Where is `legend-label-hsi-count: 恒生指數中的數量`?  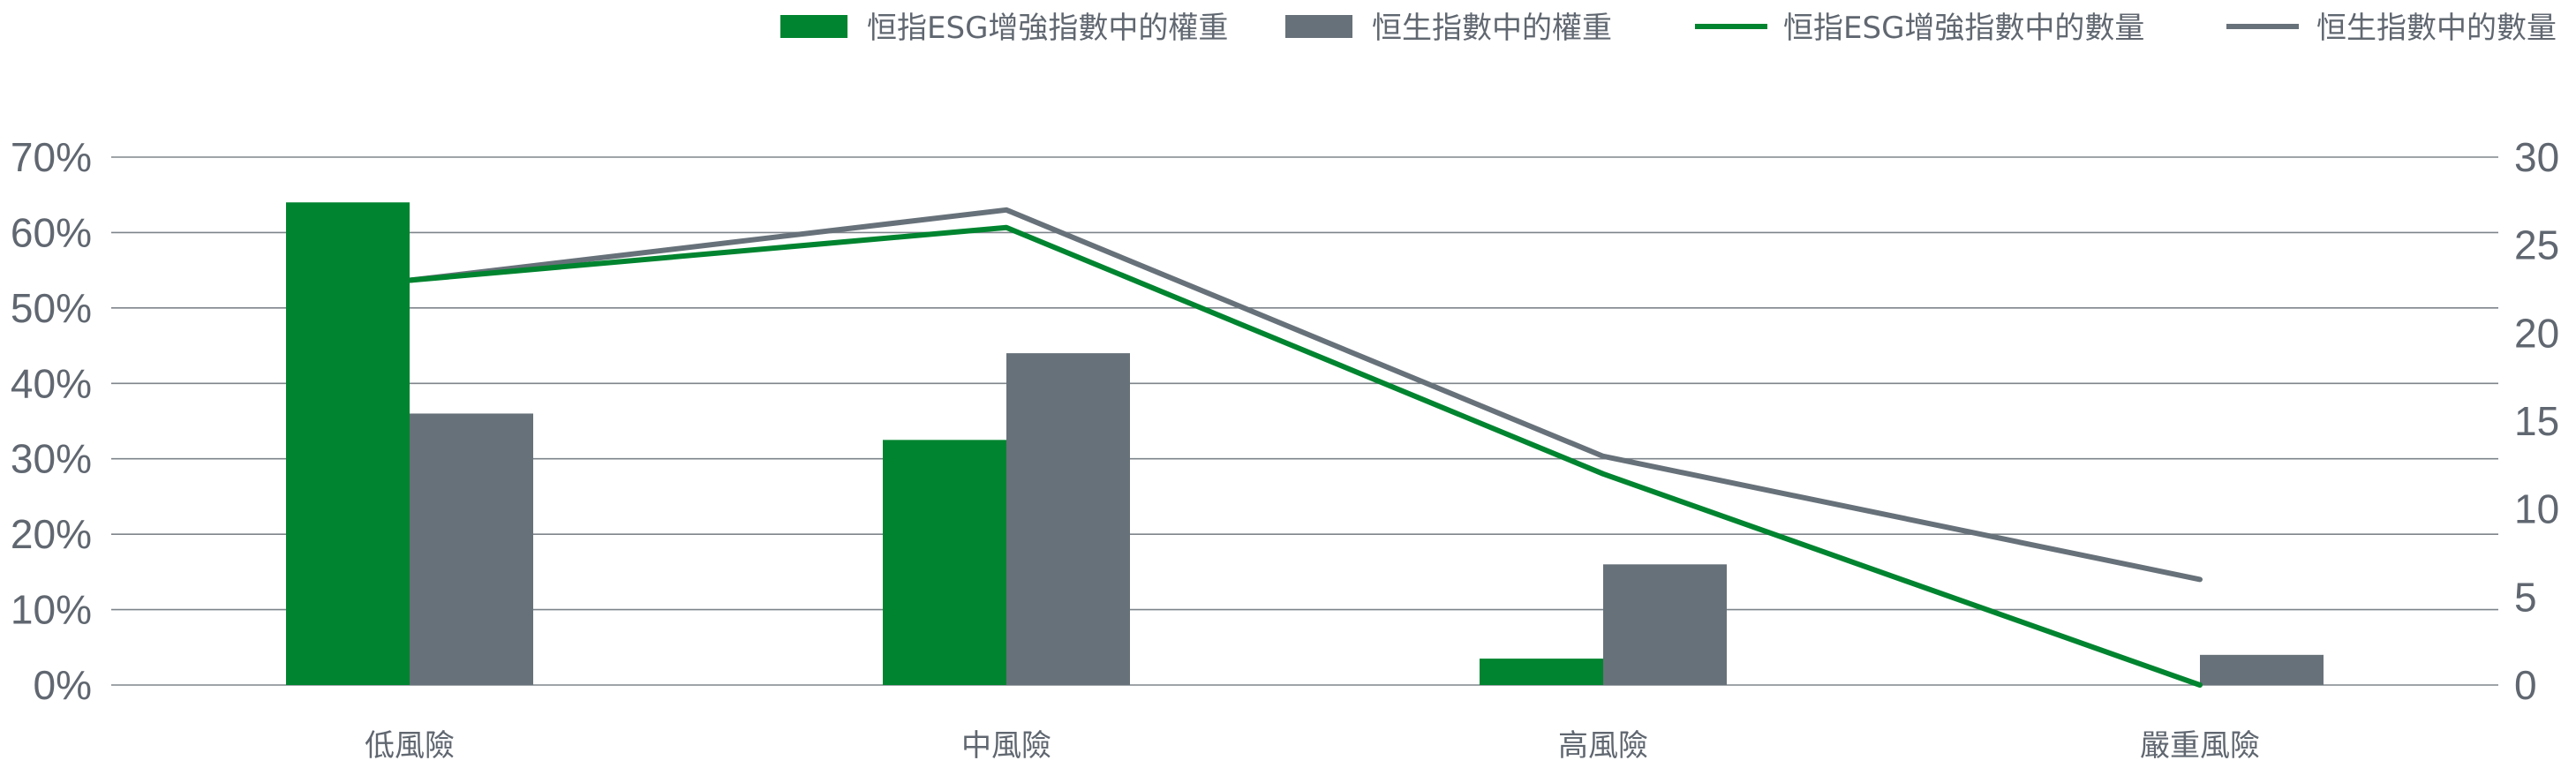
legend-label-hsi-count: 恒生指數中的數量 is located at coordinates (2437, 28).